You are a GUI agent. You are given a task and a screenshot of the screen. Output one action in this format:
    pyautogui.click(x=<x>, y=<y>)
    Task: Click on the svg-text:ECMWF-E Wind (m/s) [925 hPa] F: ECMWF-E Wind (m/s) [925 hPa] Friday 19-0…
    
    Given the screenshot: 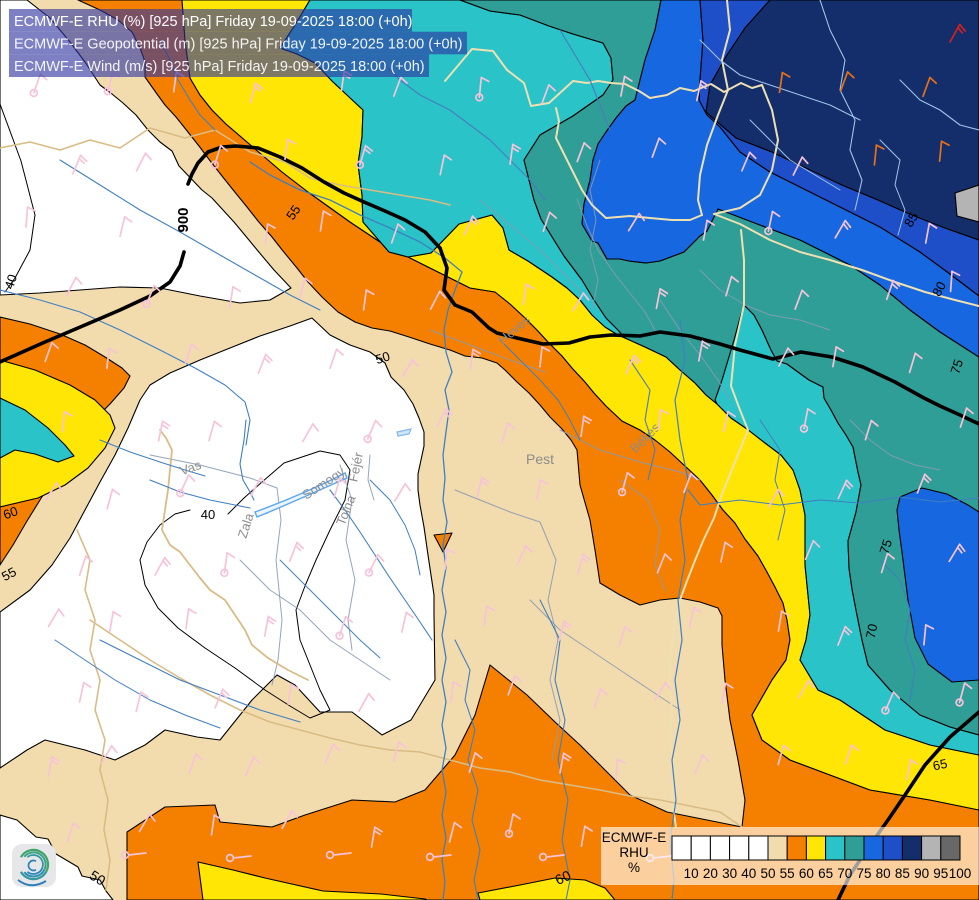 What is the action you would take?
    pyautogui.click(x=219, y=67)
    